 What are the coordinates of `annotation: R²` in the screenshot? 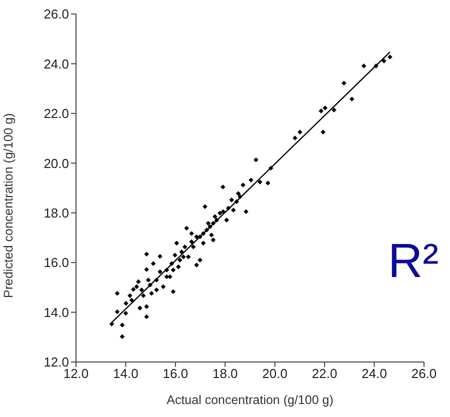 It's located at (413, 261).